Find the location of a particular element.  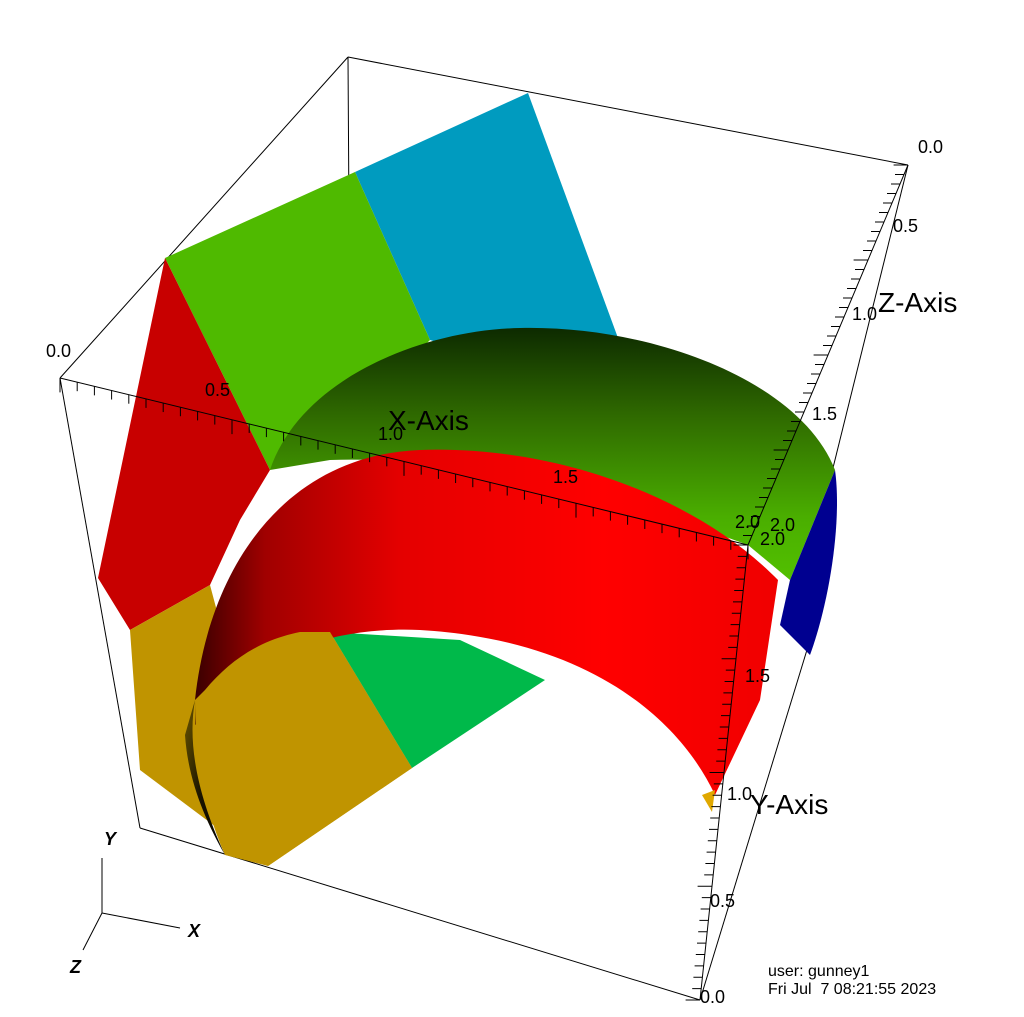

x-tick-2: 1.0 is located at coordinates (390, 434).